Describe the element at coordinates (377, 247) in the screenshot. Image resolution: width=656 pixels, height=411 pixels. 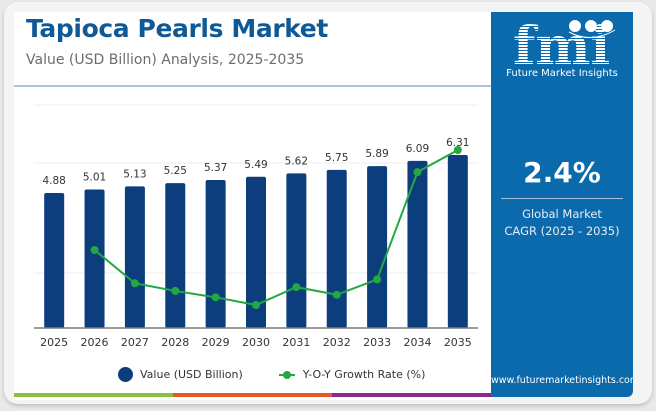
I see `bar-2033` at that location.